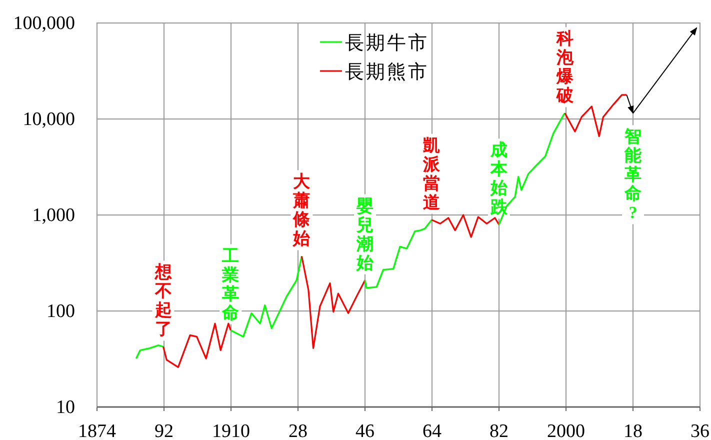 This screenshot has height=440, width=711. What do you see at coordinates (387, 43) in the screenshot?
I see `legend-label: 長期牛市` at bounding box center [387, 43].